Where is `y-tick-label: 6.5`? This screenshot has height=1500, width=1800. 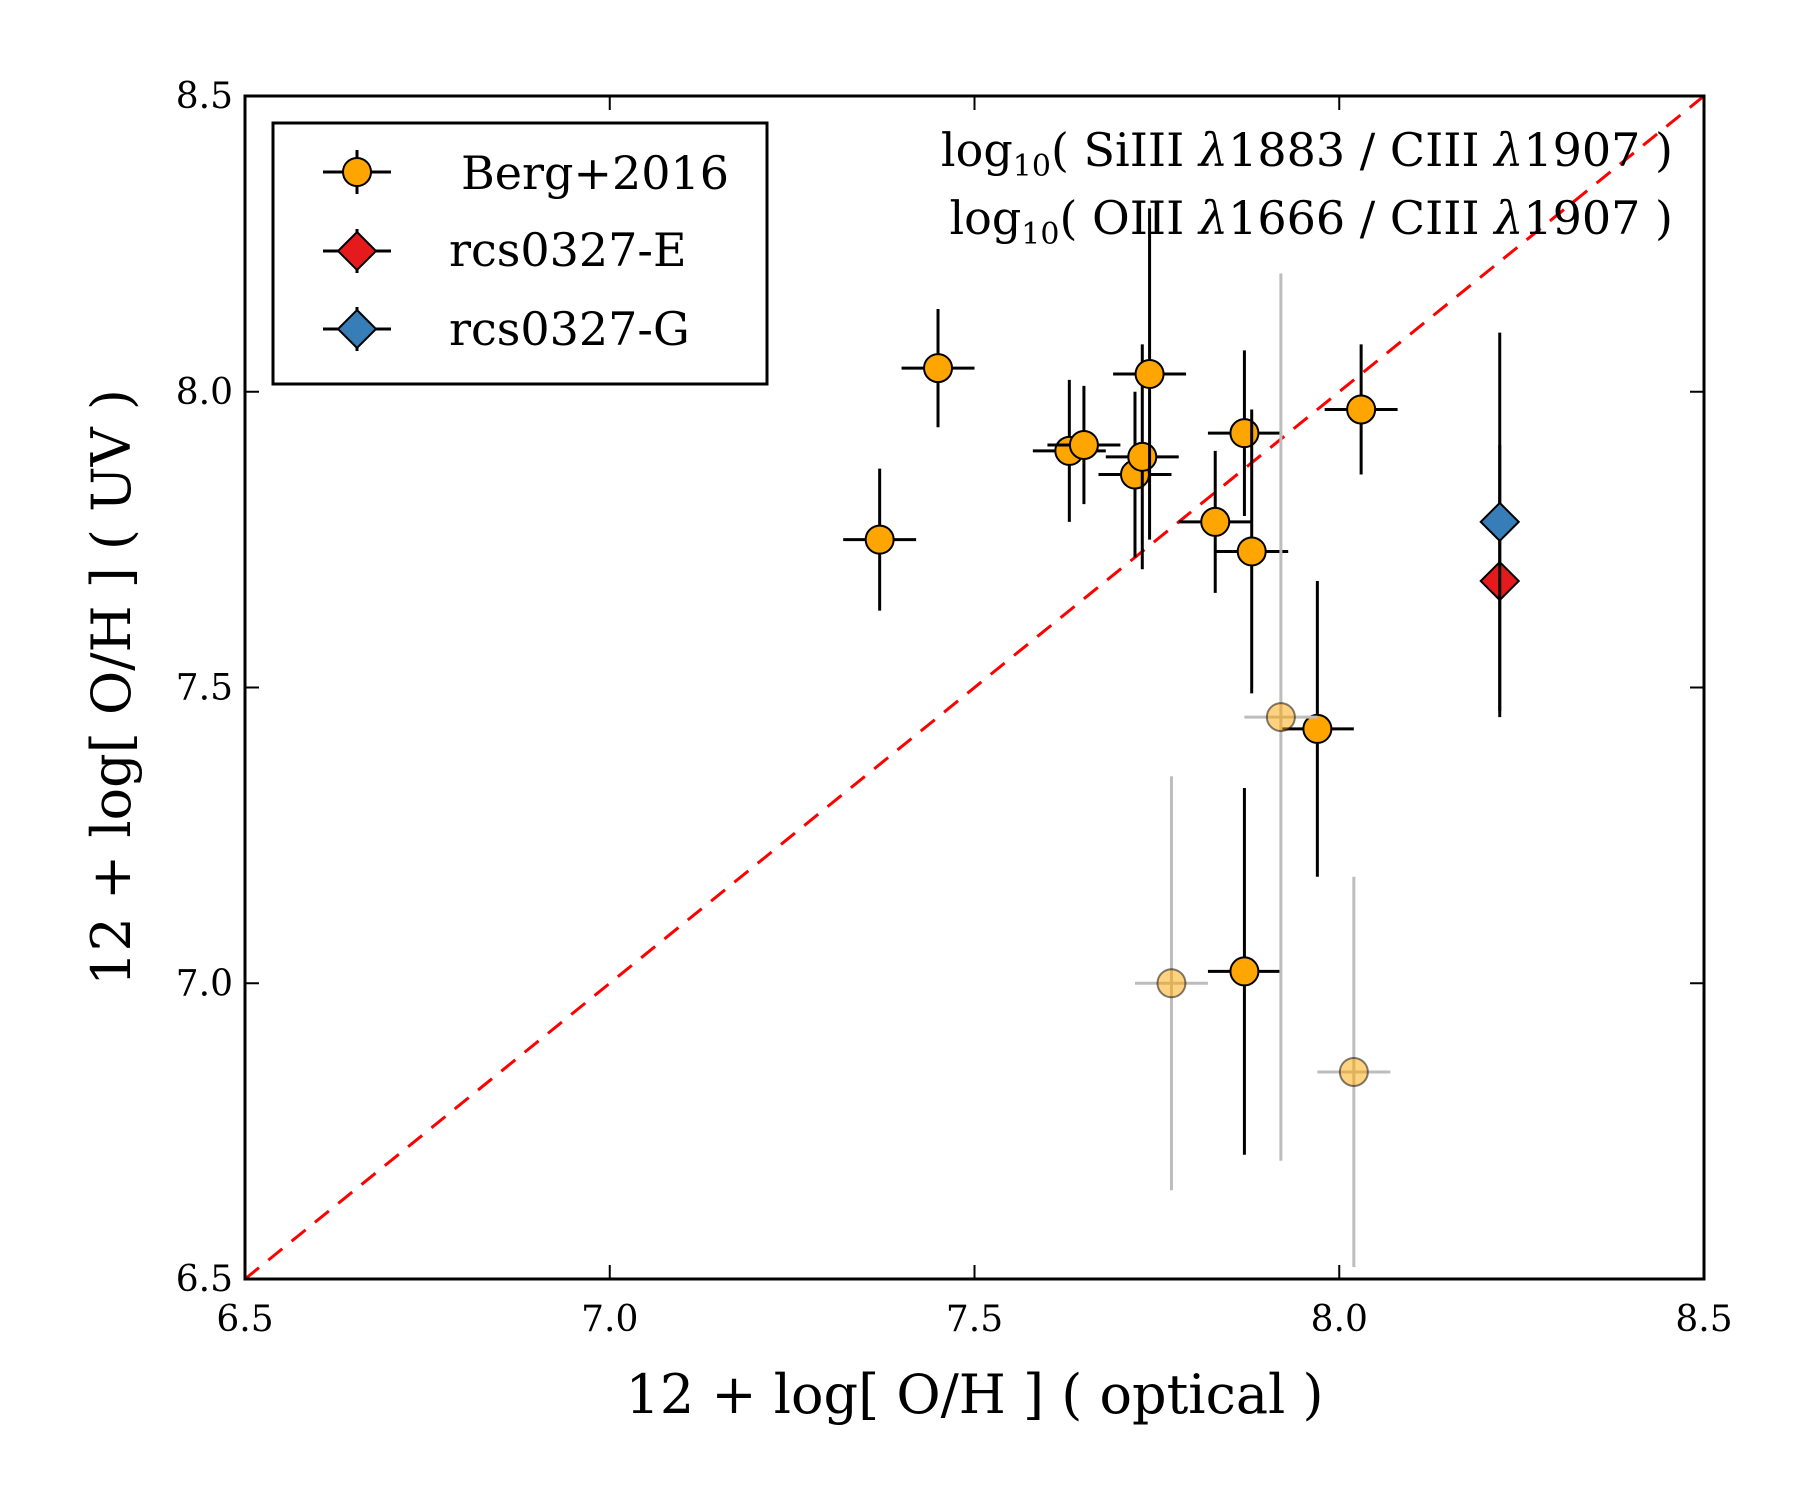 y-tick-label: 6.5 is located at coordinates (204, 1279).